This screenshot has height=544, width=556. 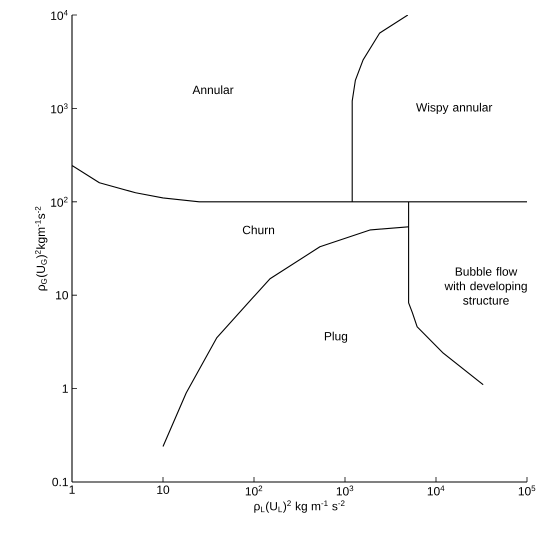 I want to click on text: ρ$_{G}$(U$_{G}$)$^{2}$kgm$^{-1}$s$^{-2}$, so click(x=41, y=248).